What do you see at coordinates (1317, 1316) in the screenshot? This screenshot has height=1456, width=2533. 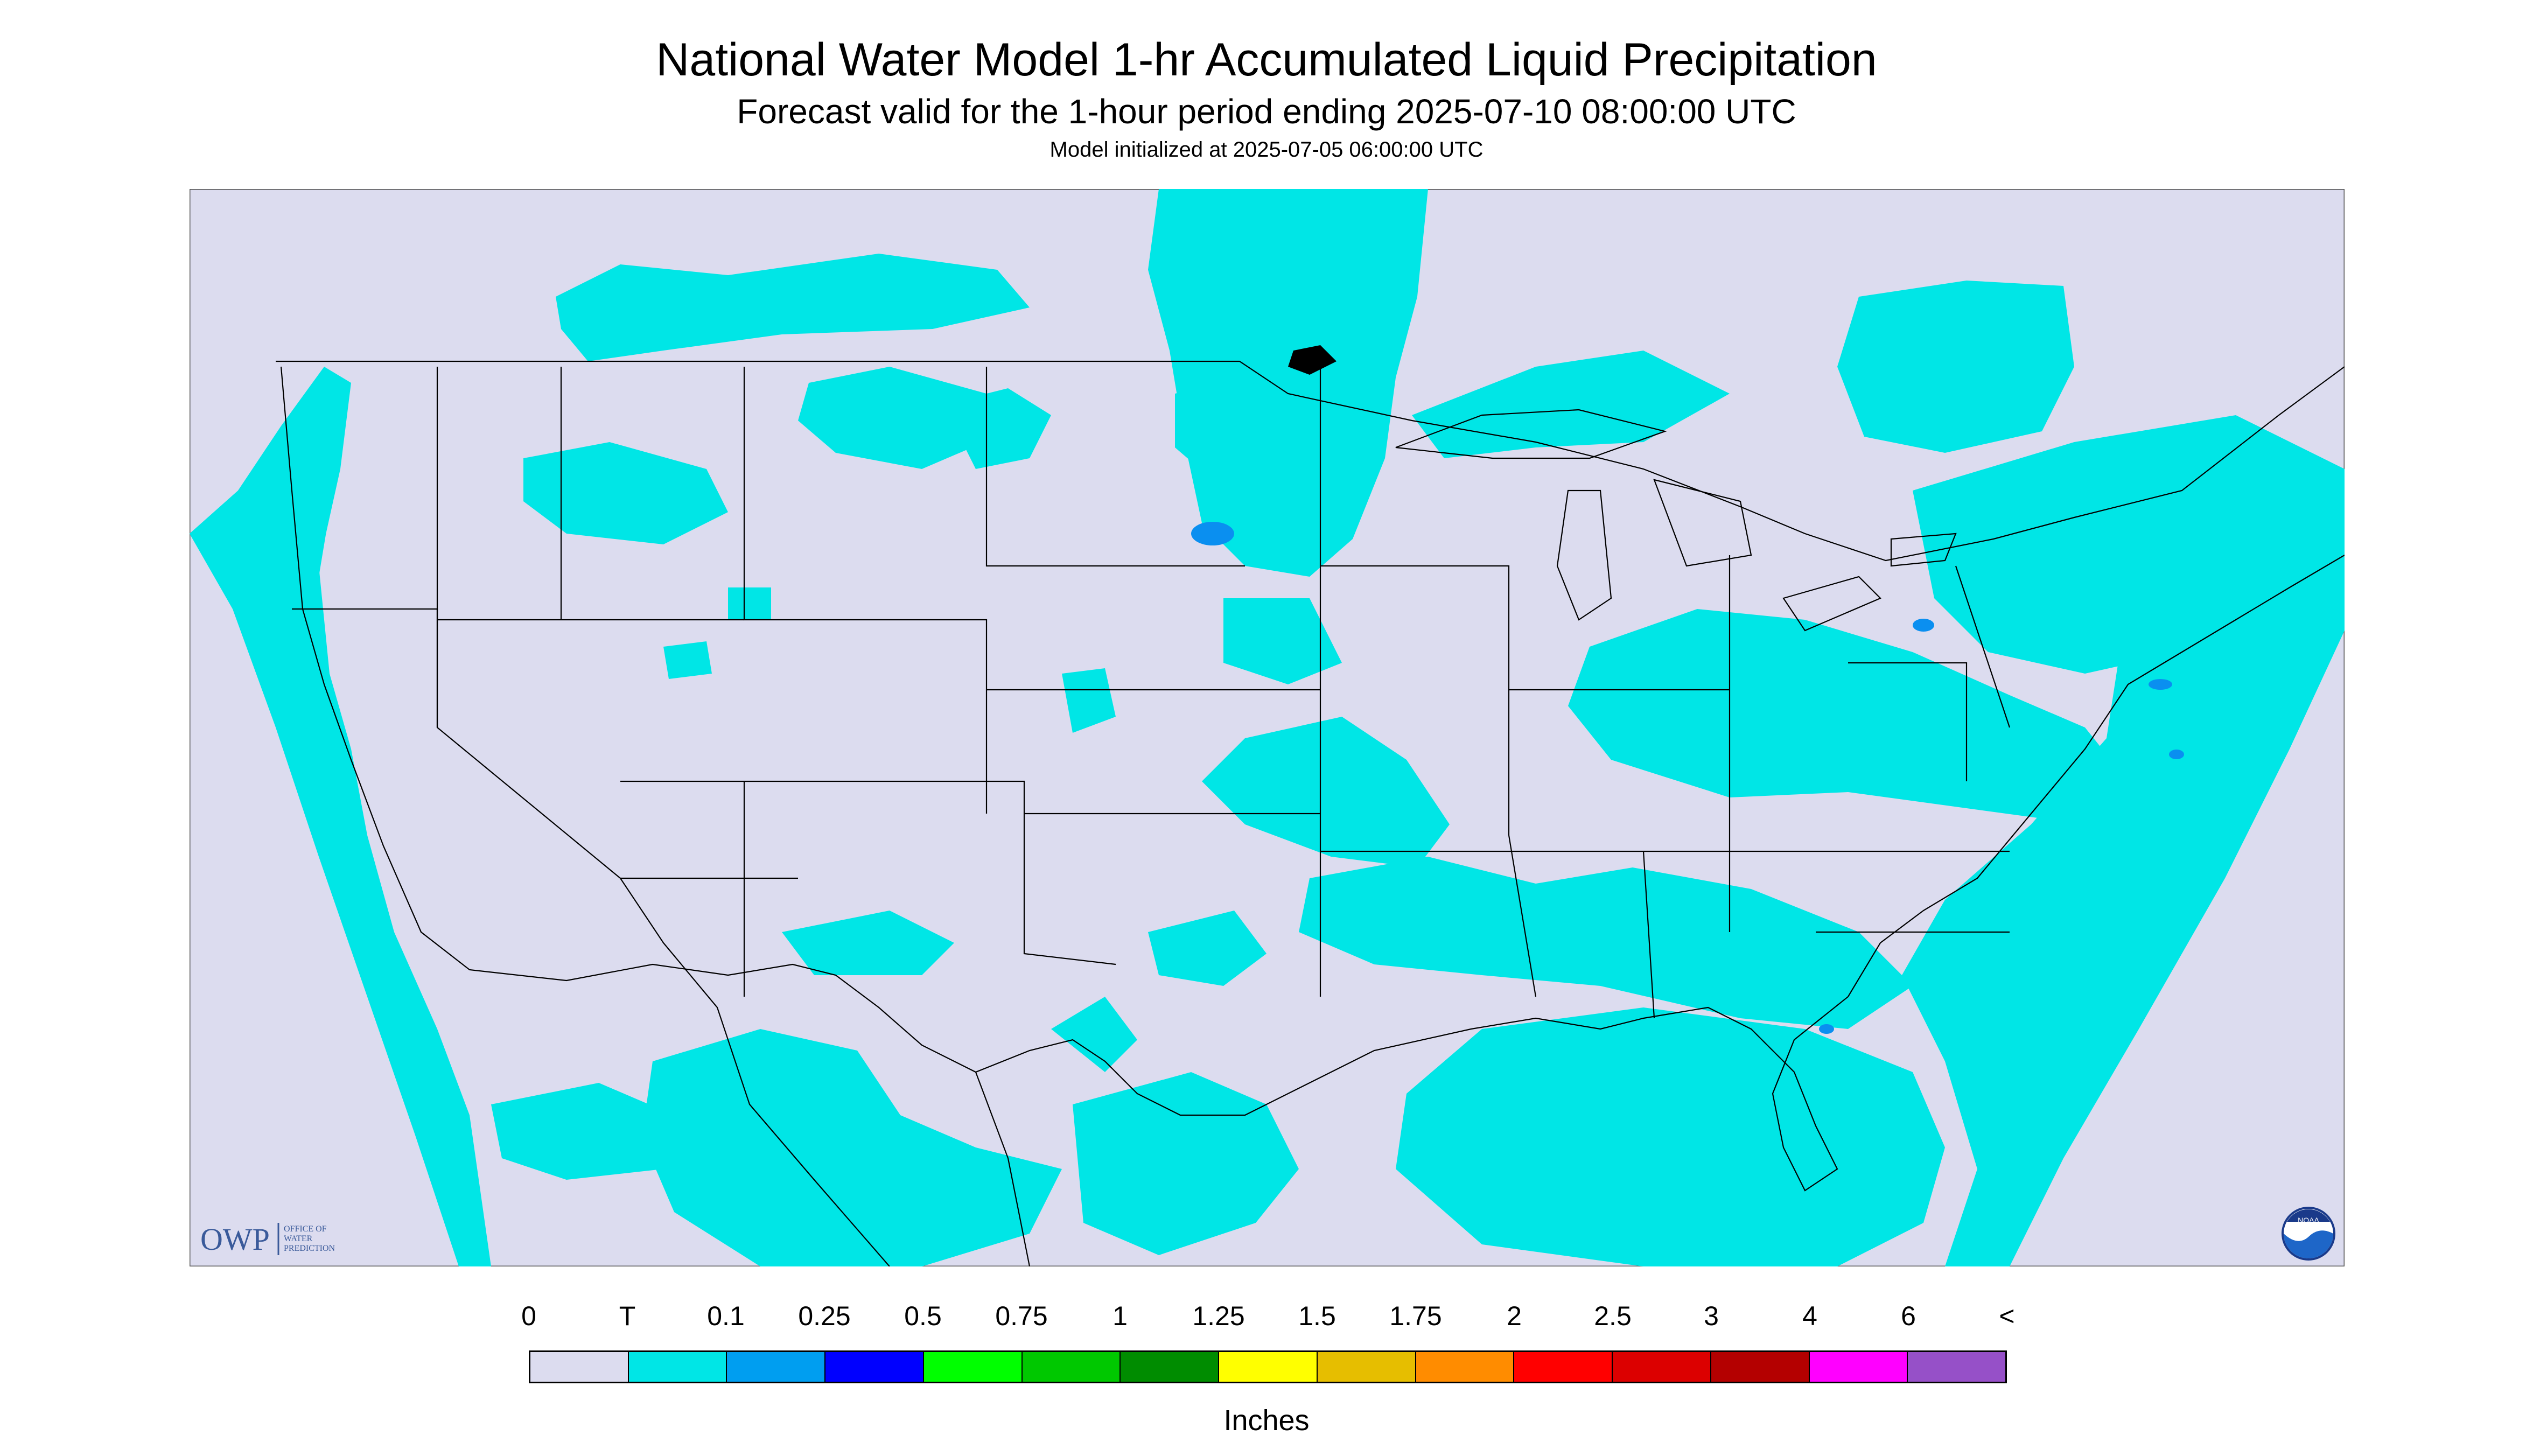 I see `legend-label: 1.5` at bounding box center [1317, 1316].